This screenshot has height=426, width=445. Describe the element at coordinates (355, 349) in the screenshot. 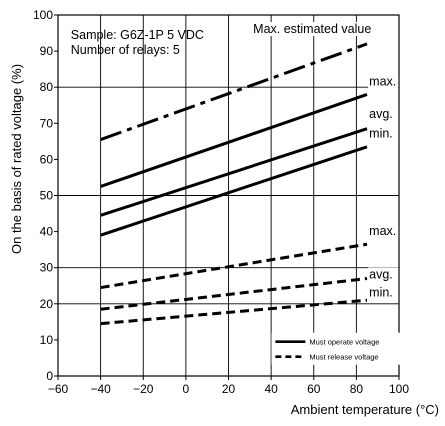

I see `legend: Must operate voltage Must release voltage` at that location.